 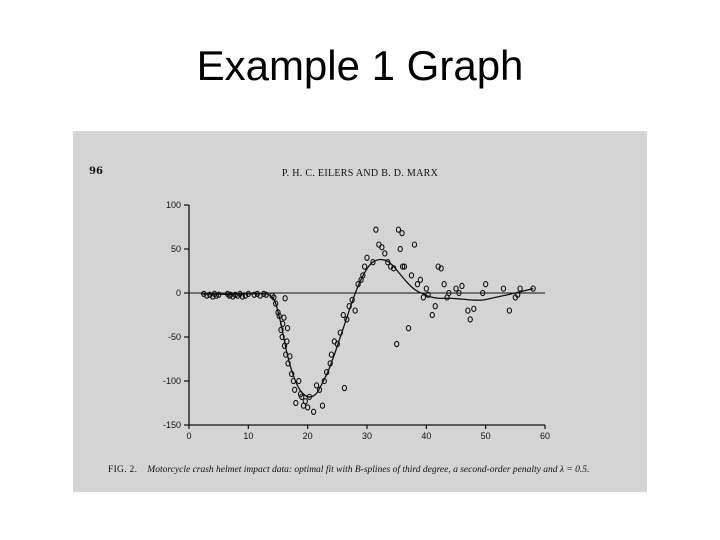 What do you see at coordinates (174, 337) in the screenshot?
I see `y-tick-label: -50` at bounding box center [174, 337].